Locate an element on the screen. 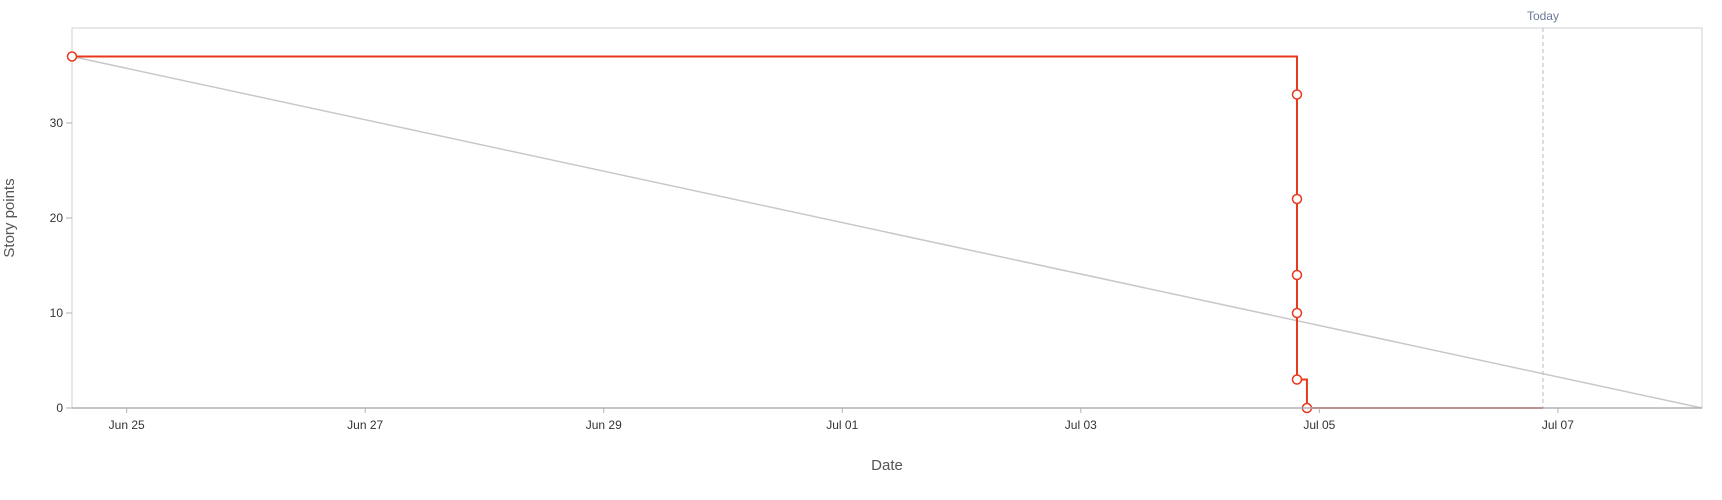  x-tick-label: Jul 07 is located at coordinates (1558, 425).